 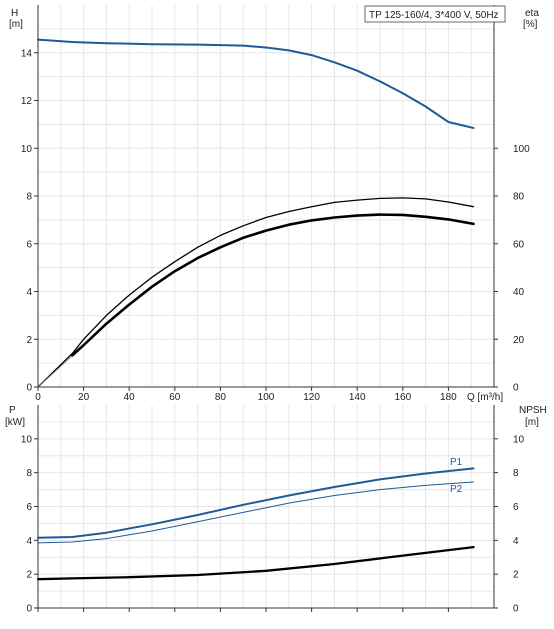 What do you see at coordinates (15, 422) in the screenshot?
I see `y-axis-unit-kw: [kW]` at bounding box center [15, 422].